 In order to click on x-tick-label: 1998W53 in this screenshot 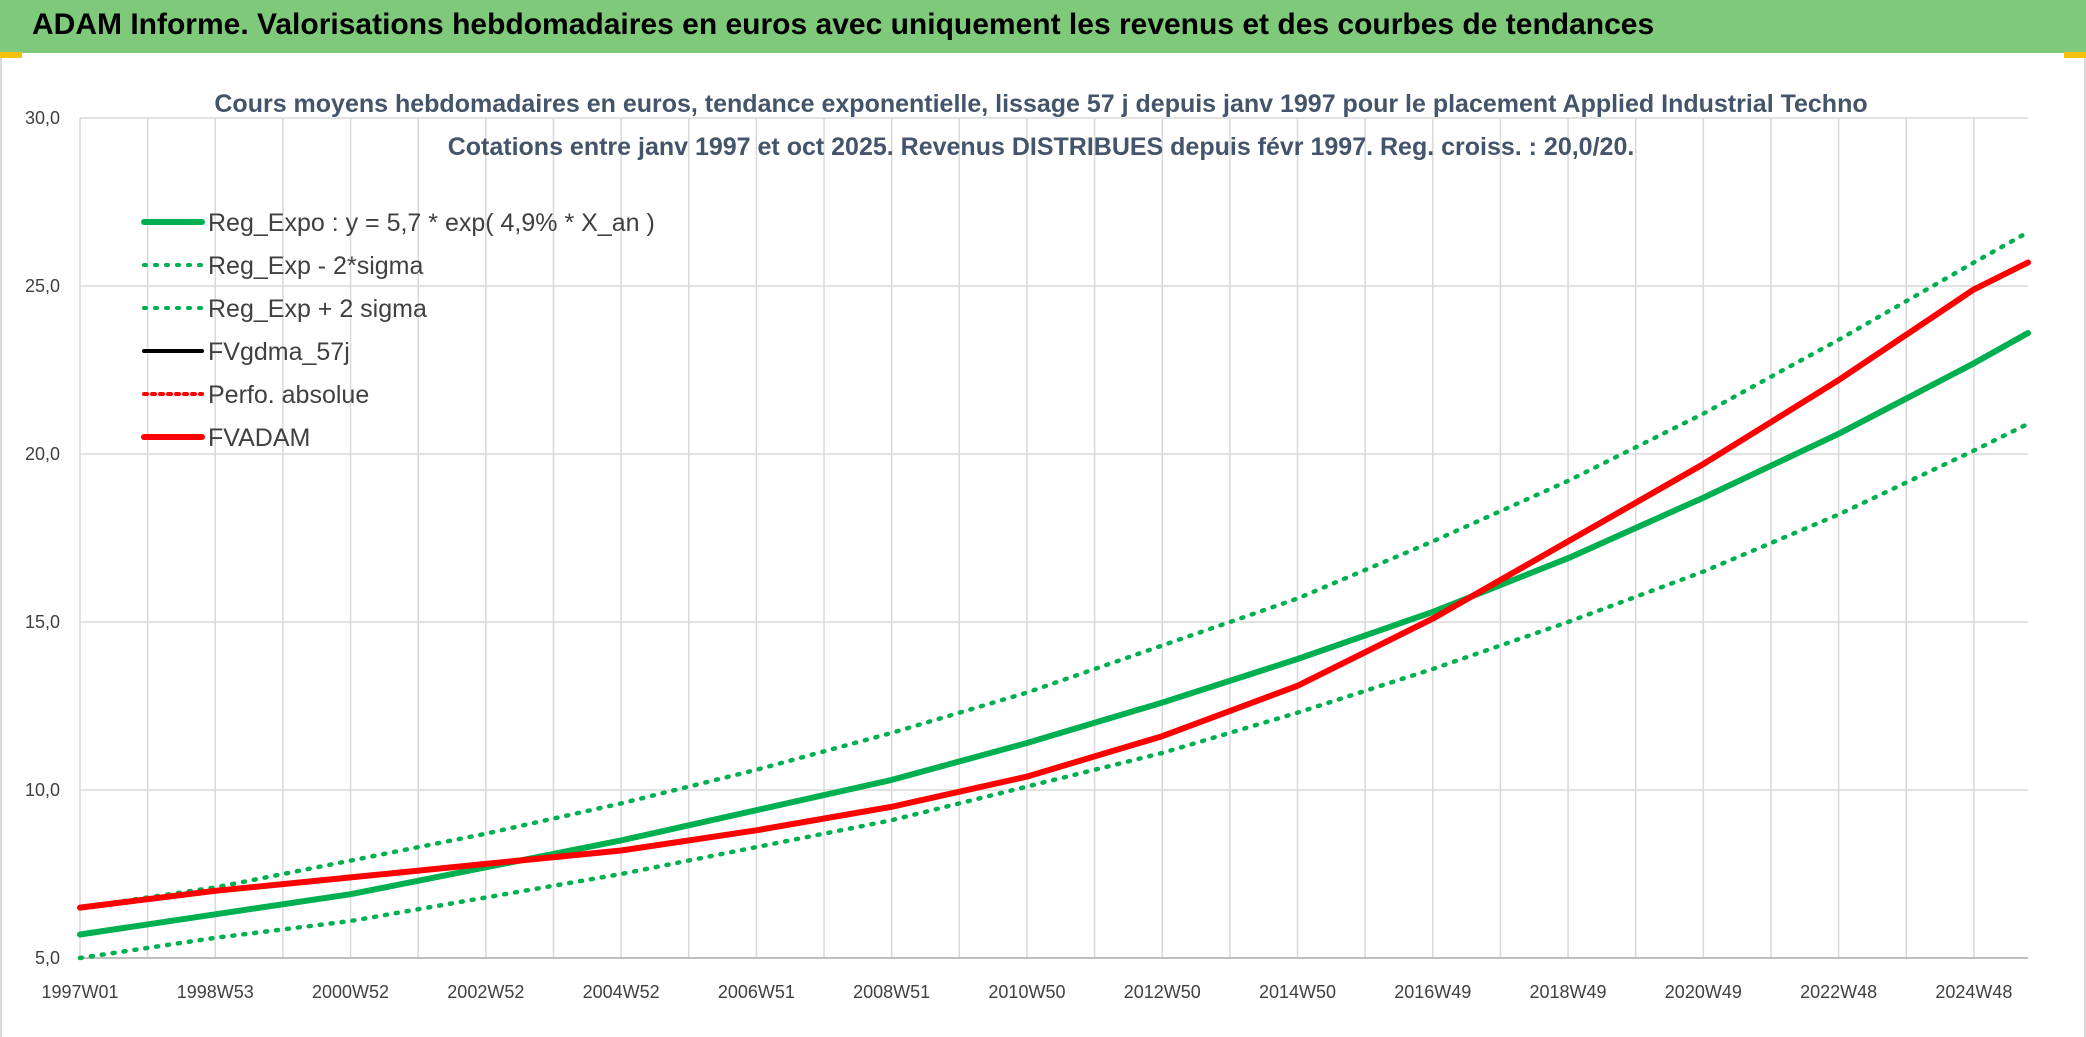, I will do `click(215, 992)`.